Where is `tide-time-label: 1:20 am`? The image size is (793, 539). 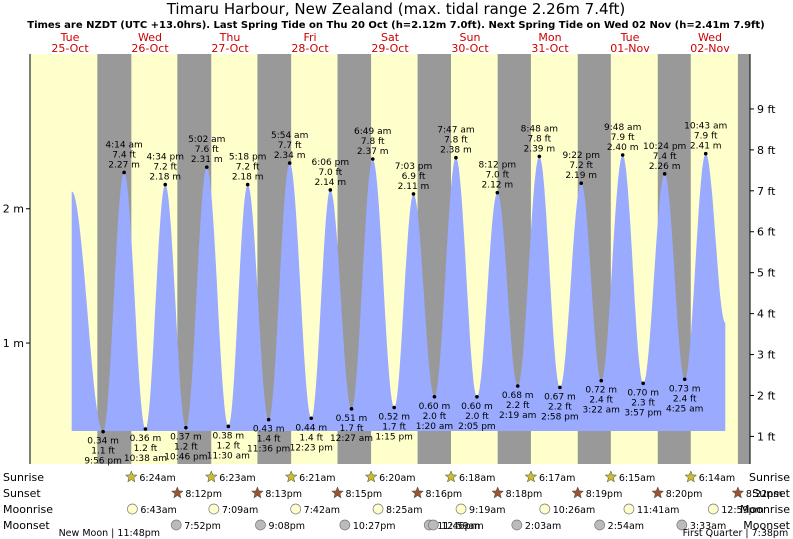
tide-time-label: 1:20 am is located at coordinates (434, 427).